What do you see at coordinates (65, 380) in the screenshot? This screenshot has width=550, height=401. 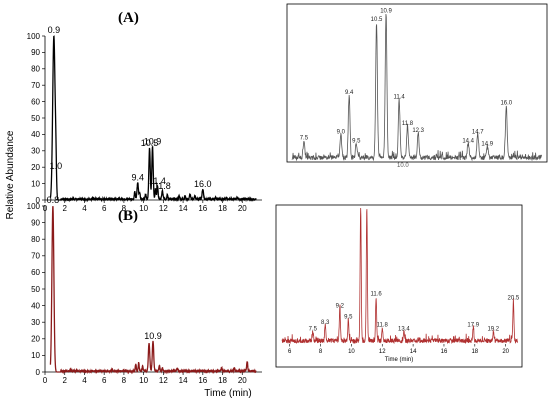 I see `panel-b-x-tick-label: 2` at bounding box center [65, 380].